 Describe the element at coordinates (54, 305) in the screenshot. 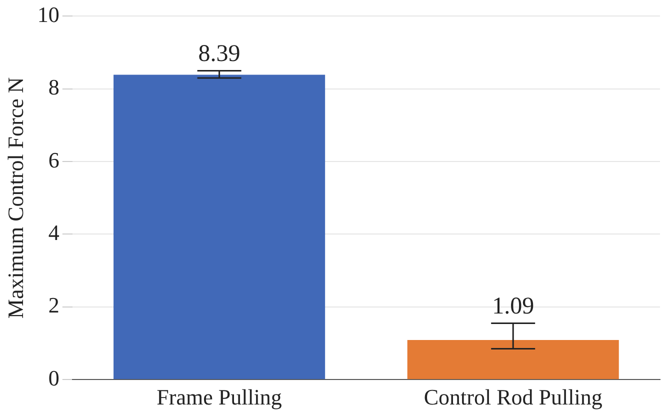

I see `y-tick-label: 2` at that location.